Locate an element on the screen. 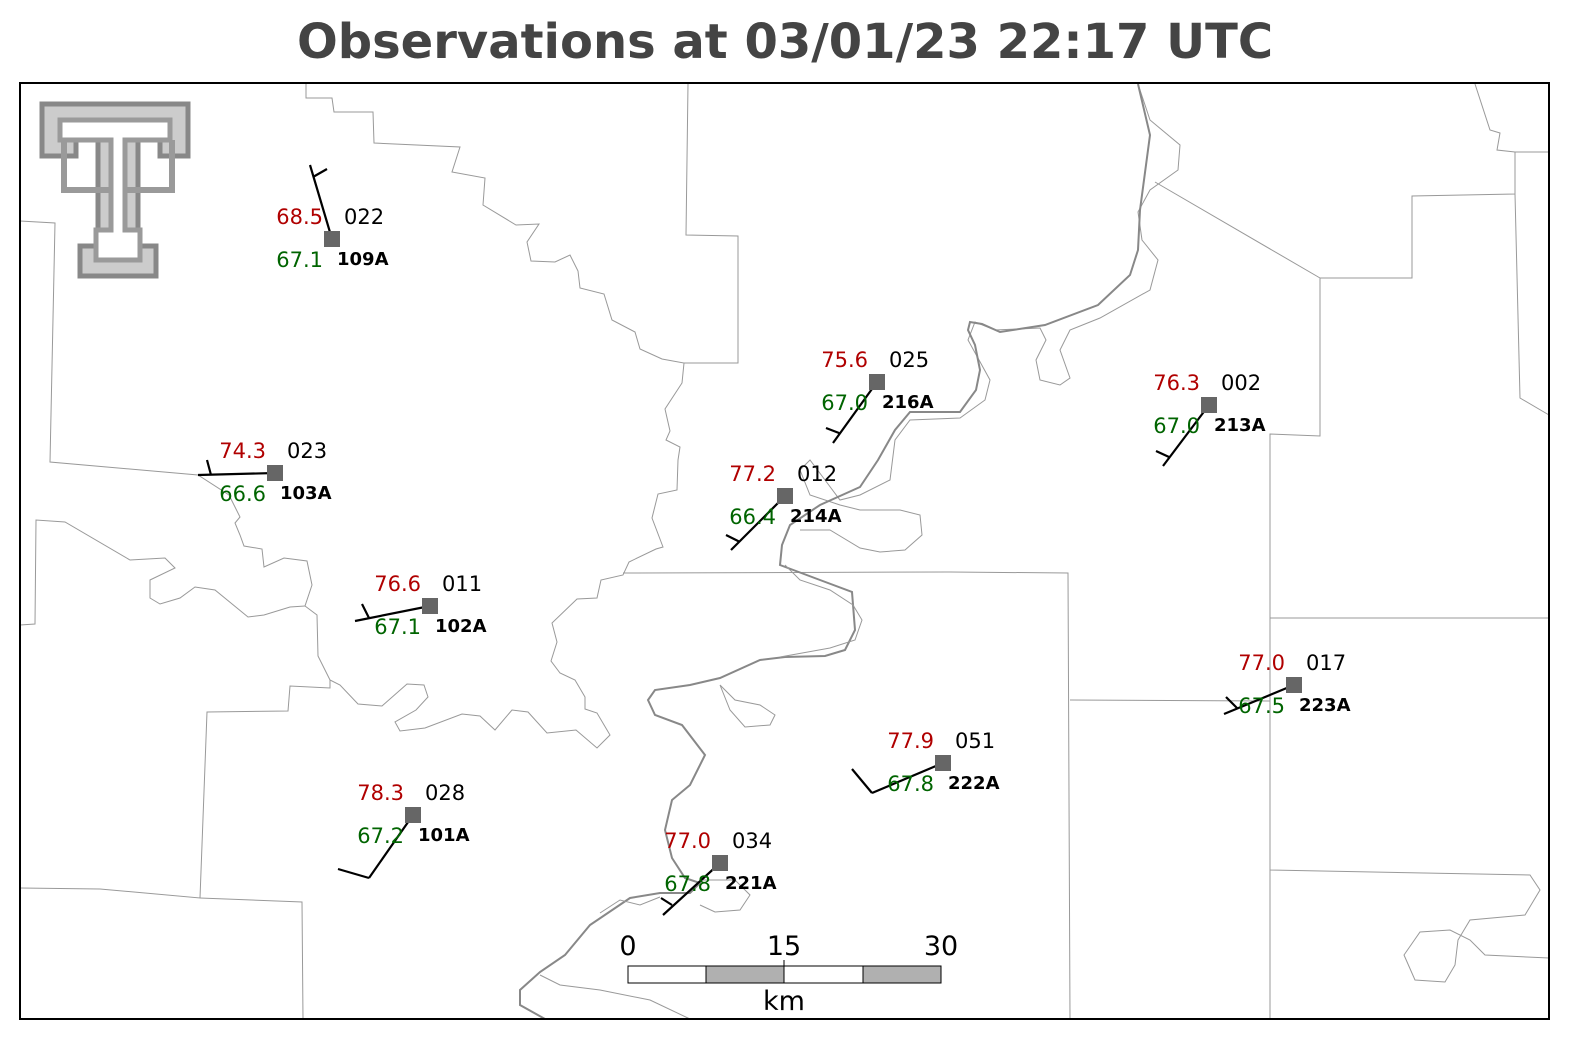 The width and height of the screenshot is (1589, 1053). scale-label: 30 is located at coordinates (941, 946).